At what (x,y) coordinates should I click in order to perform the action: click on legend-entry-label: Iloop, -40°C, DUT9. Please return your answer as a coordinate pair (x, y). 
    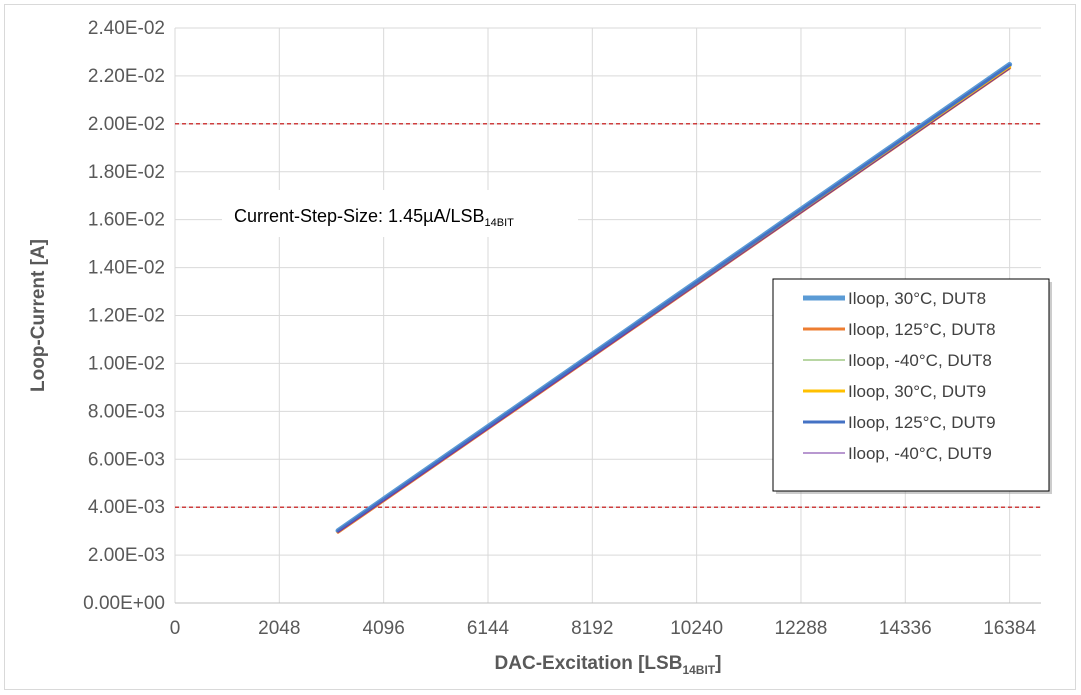
    Looking at the image, I should click on (920, 453).